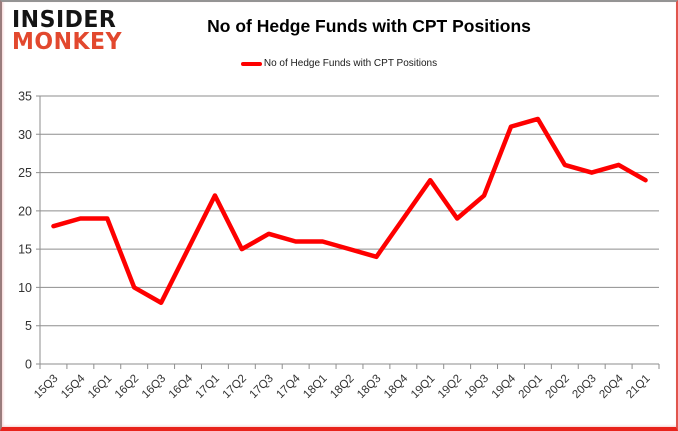  What do you see at coordinates (28, 326) in the screenshot?
I see `y-axis-label: 5` at bounding box center [28, 326].